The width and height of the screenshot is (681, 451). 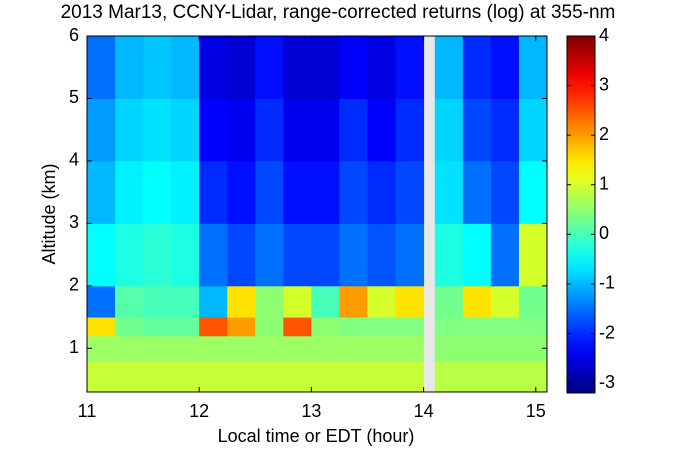 What do you see at coordinates (424, 411) in the screenshot?
I see `x-tick-label: 14` at bounding box center [424, 411].